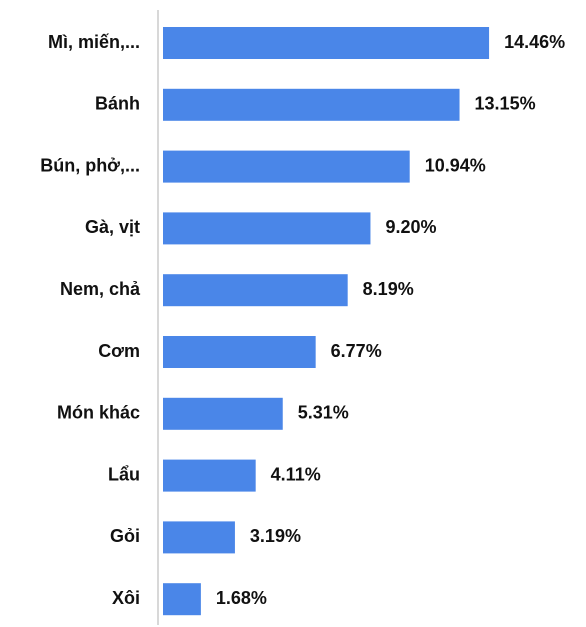  Describe the element at coordinates (534, 42) in the screenshot. I see `value-label: 14.46%` at that location.